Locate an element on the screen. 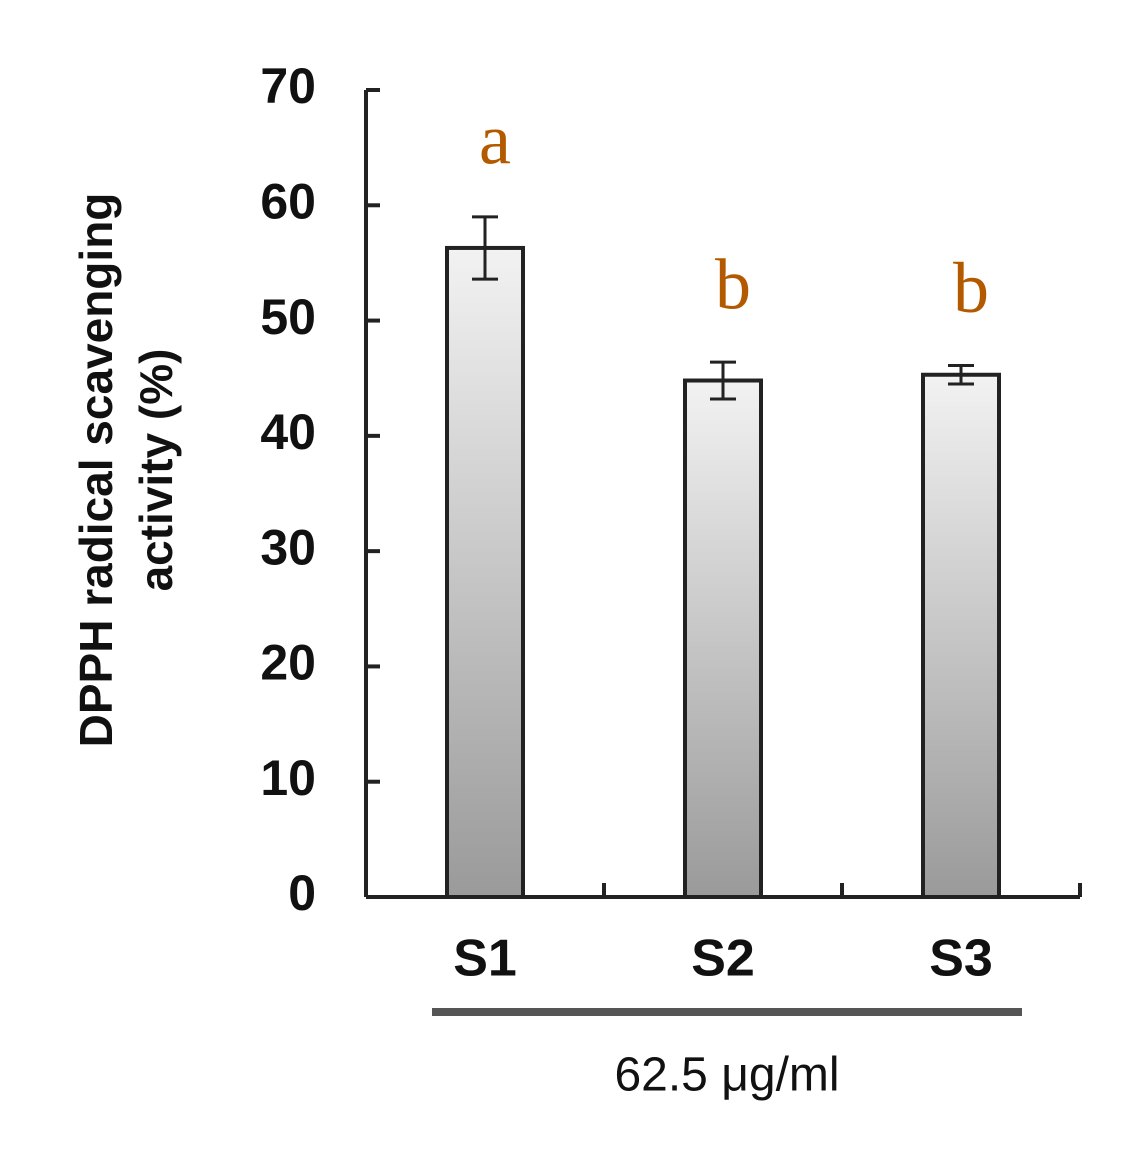 The height and width of the screenshot is (1157, 1124). y-tick-label: 10 is located at coordinates (288, 778).